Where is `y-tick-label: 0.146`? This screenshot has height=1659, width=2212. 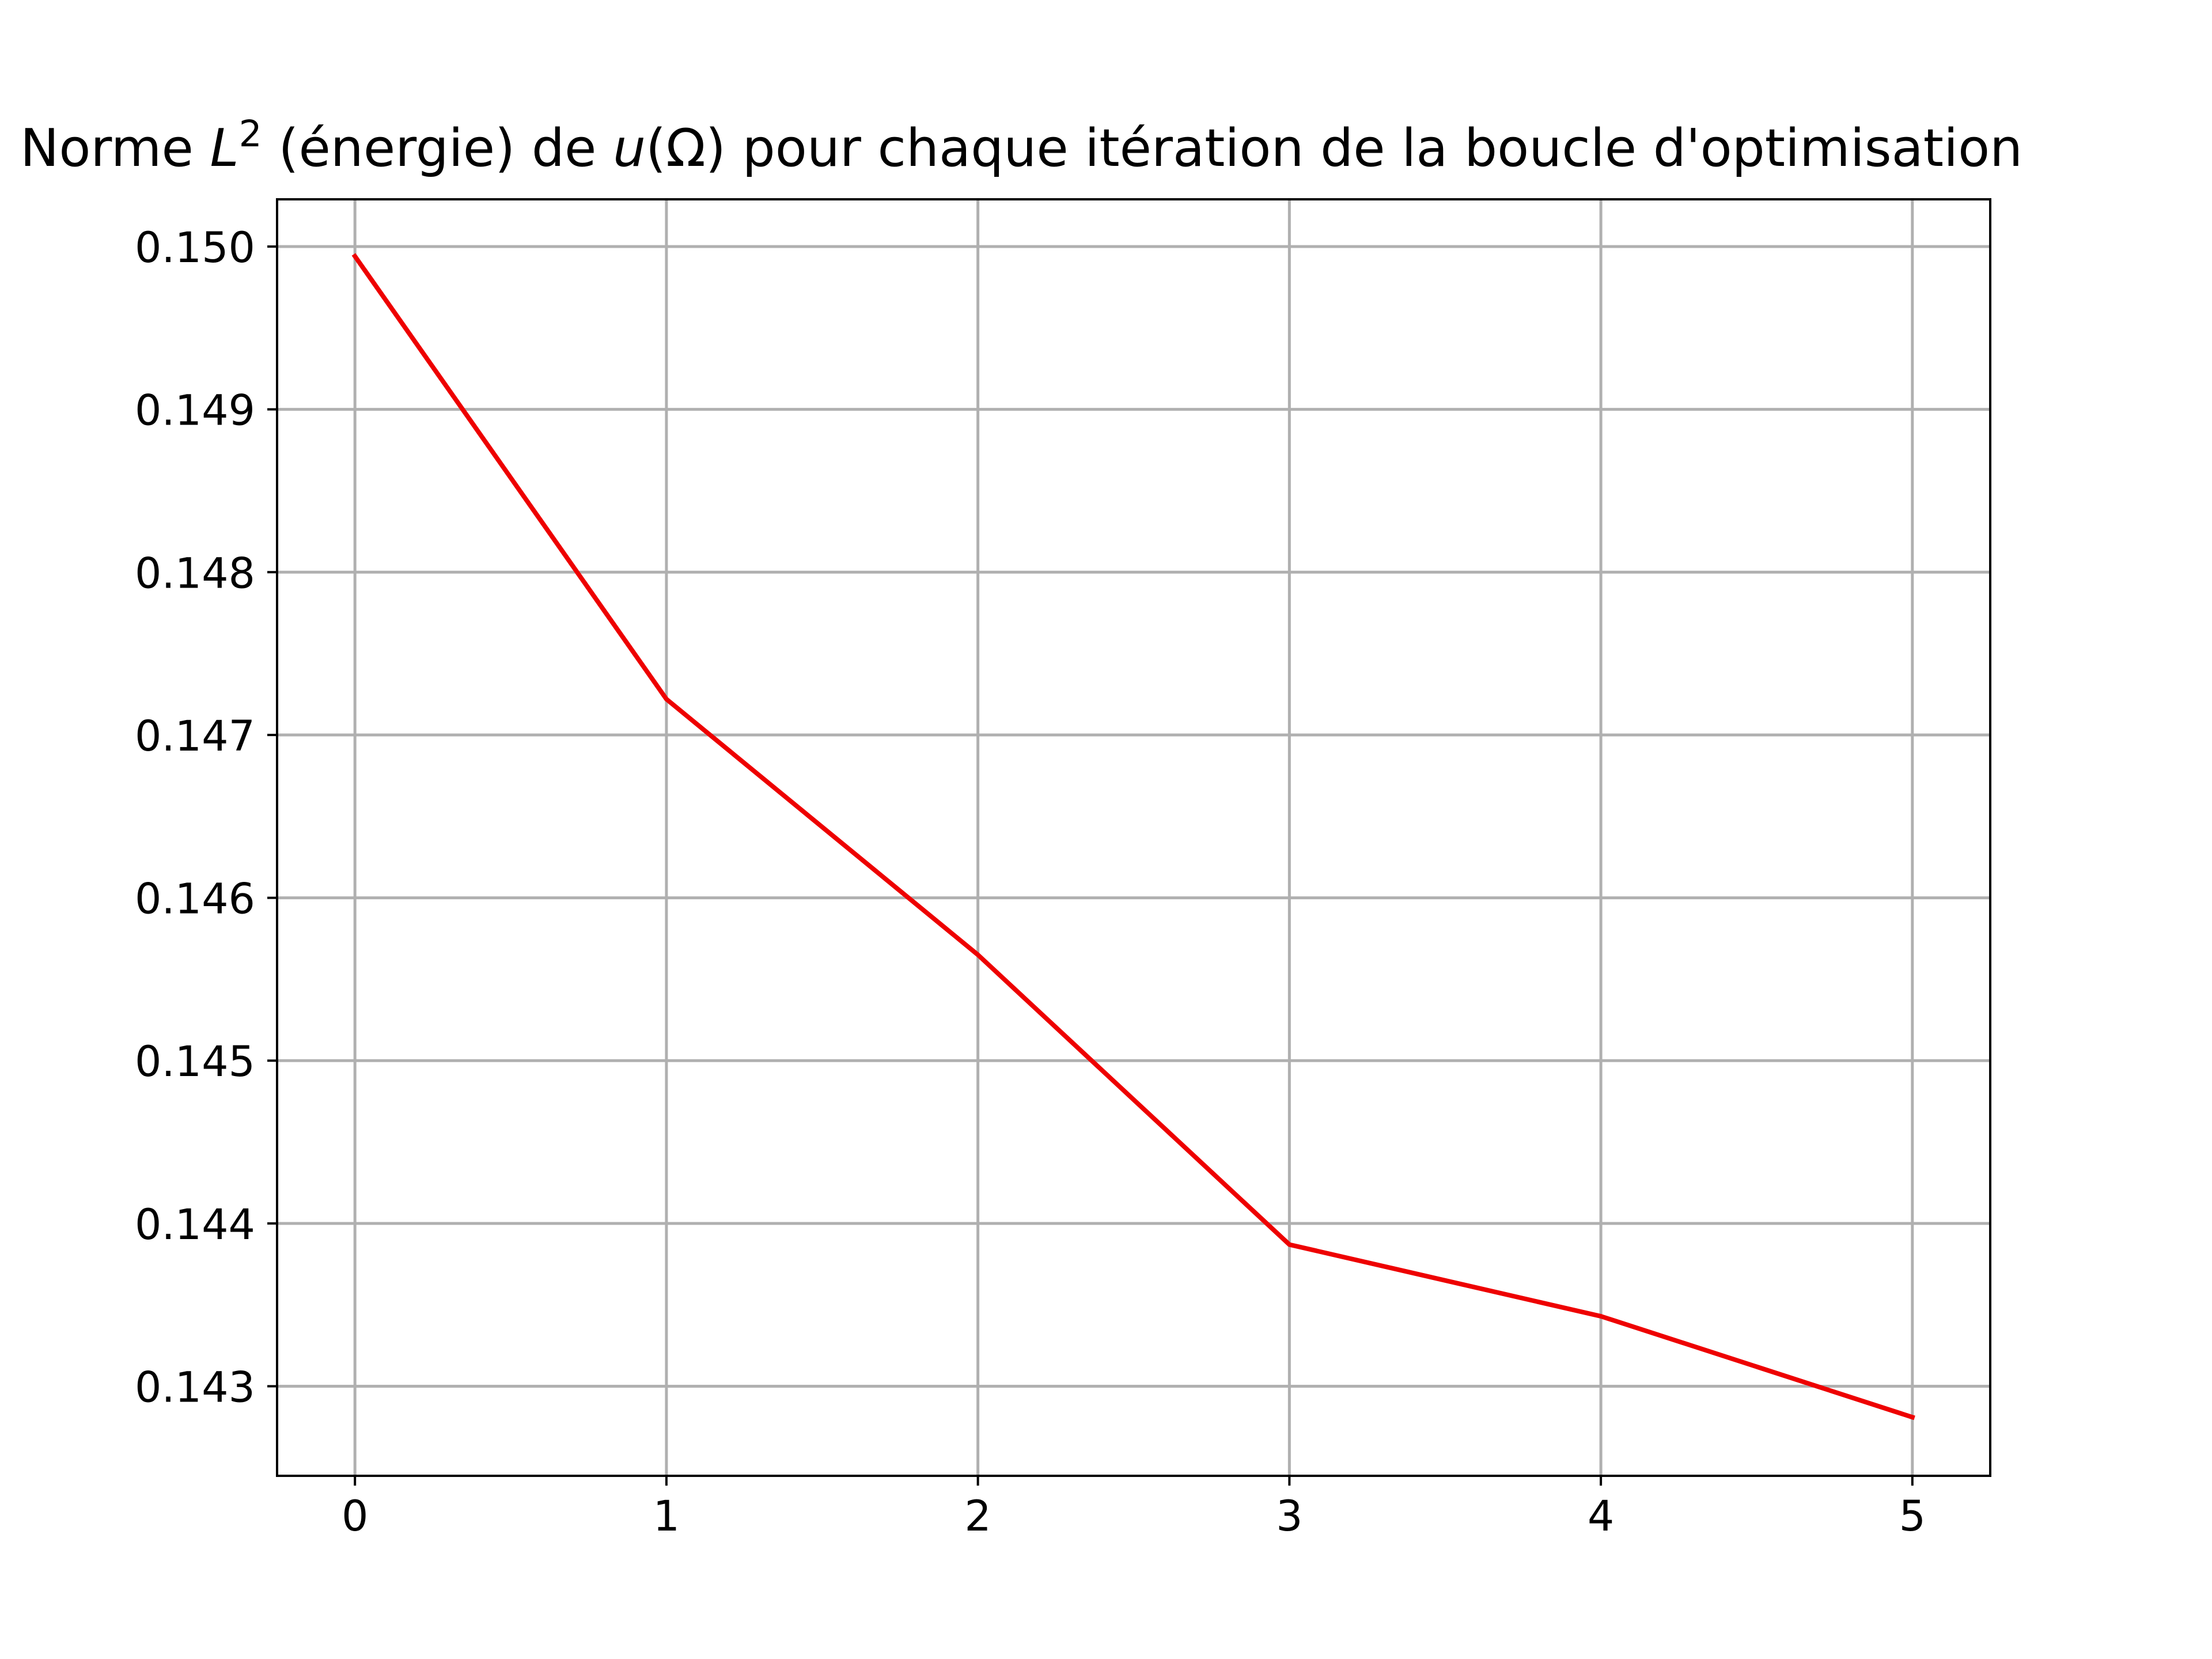
y-tick-label: 0.146 is located at coordinates (195, 899).